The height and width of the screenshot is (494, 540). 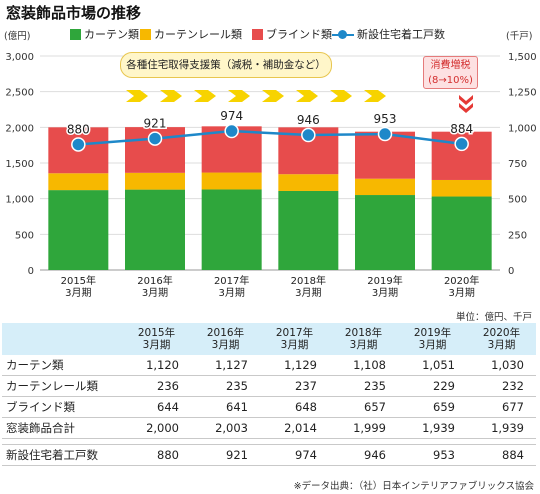 I want to click on y2-tick-label: 500, so click(x=517, y=200).